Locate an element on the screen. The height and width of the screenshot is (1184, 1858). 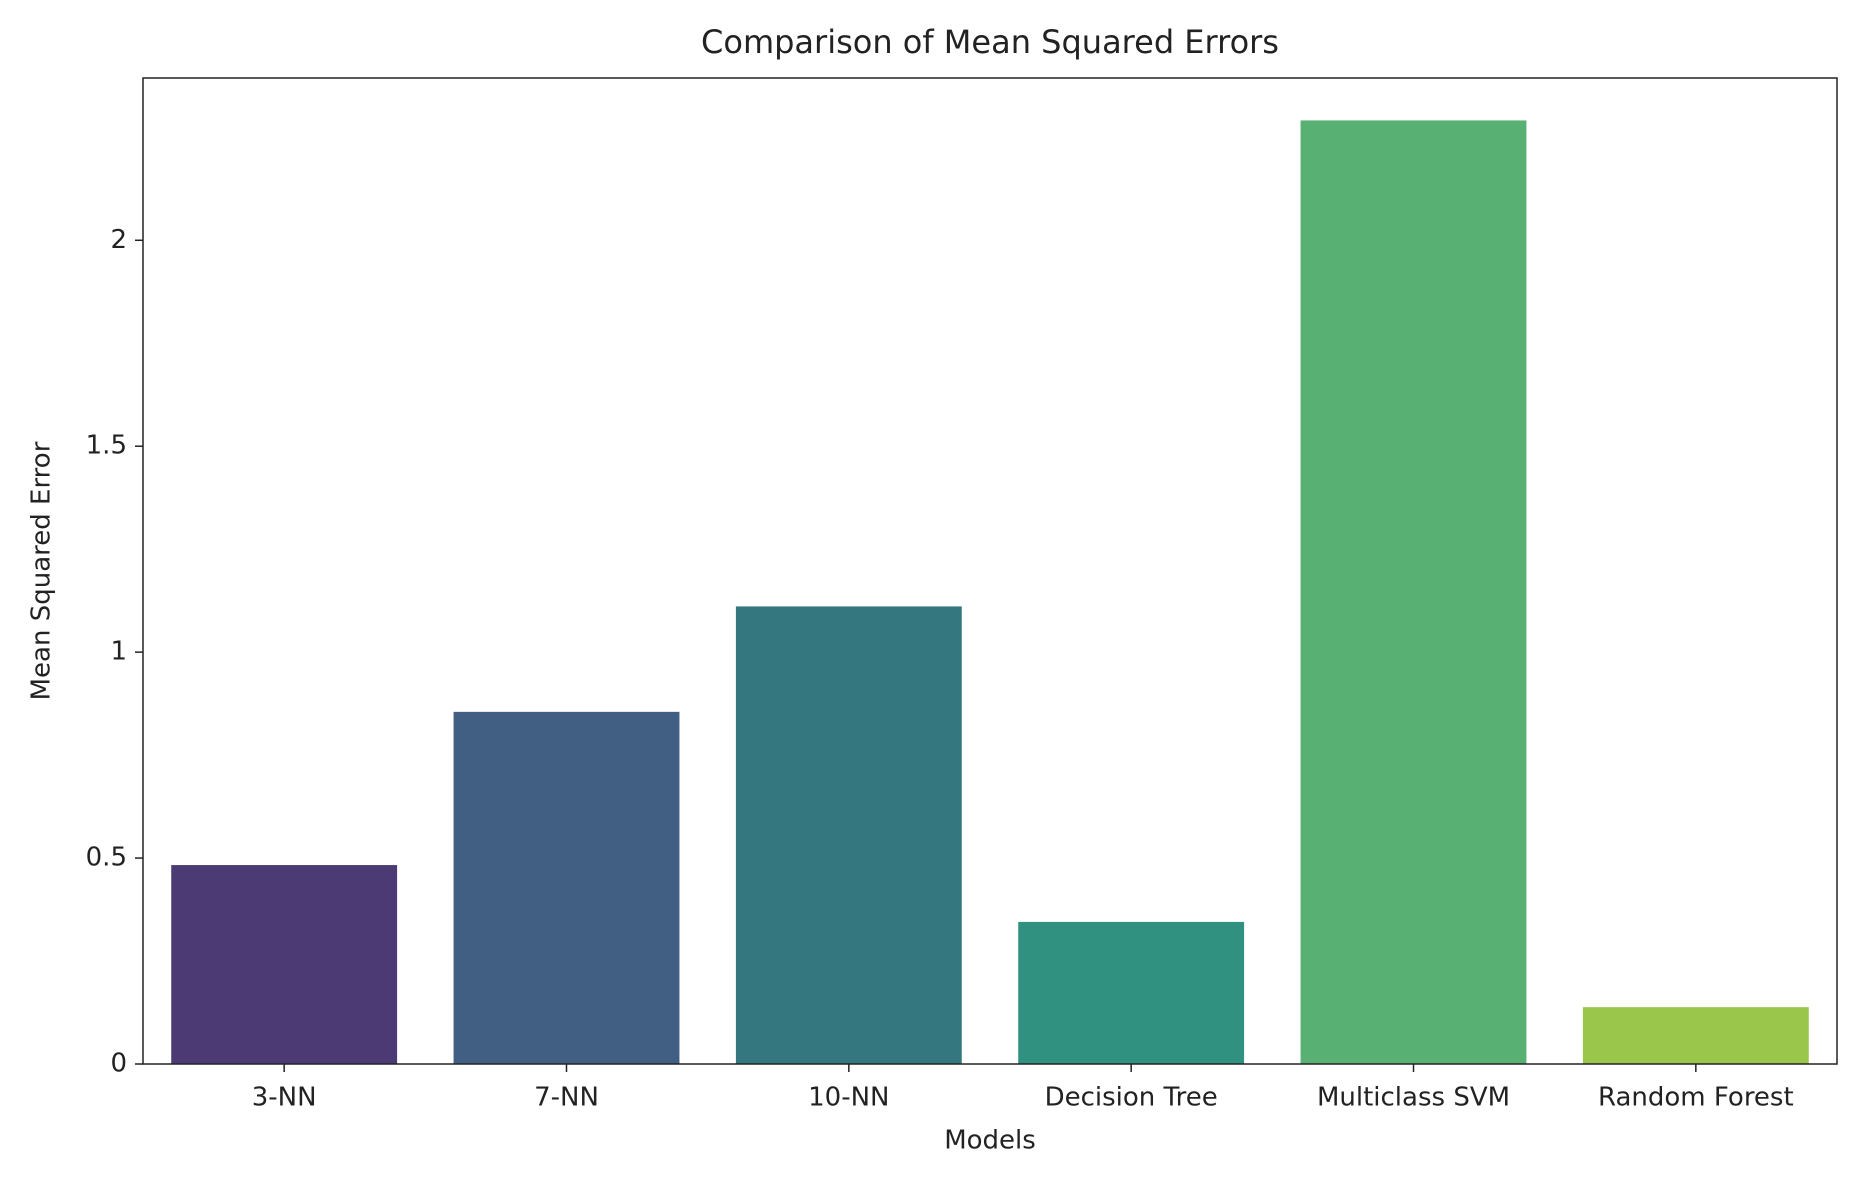
y-tick-label: 1.5 is located at coordinates (106, 446).